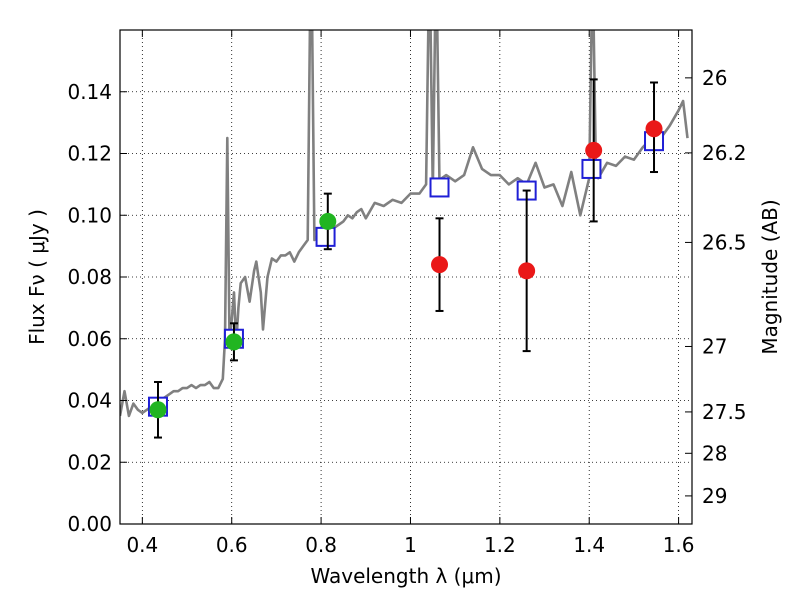 The height and width of the screenshot is (600, 800). Describe the element at coordinates (89, 401) in the screenshot. I see `y-tick-label: 0.04` at that location.